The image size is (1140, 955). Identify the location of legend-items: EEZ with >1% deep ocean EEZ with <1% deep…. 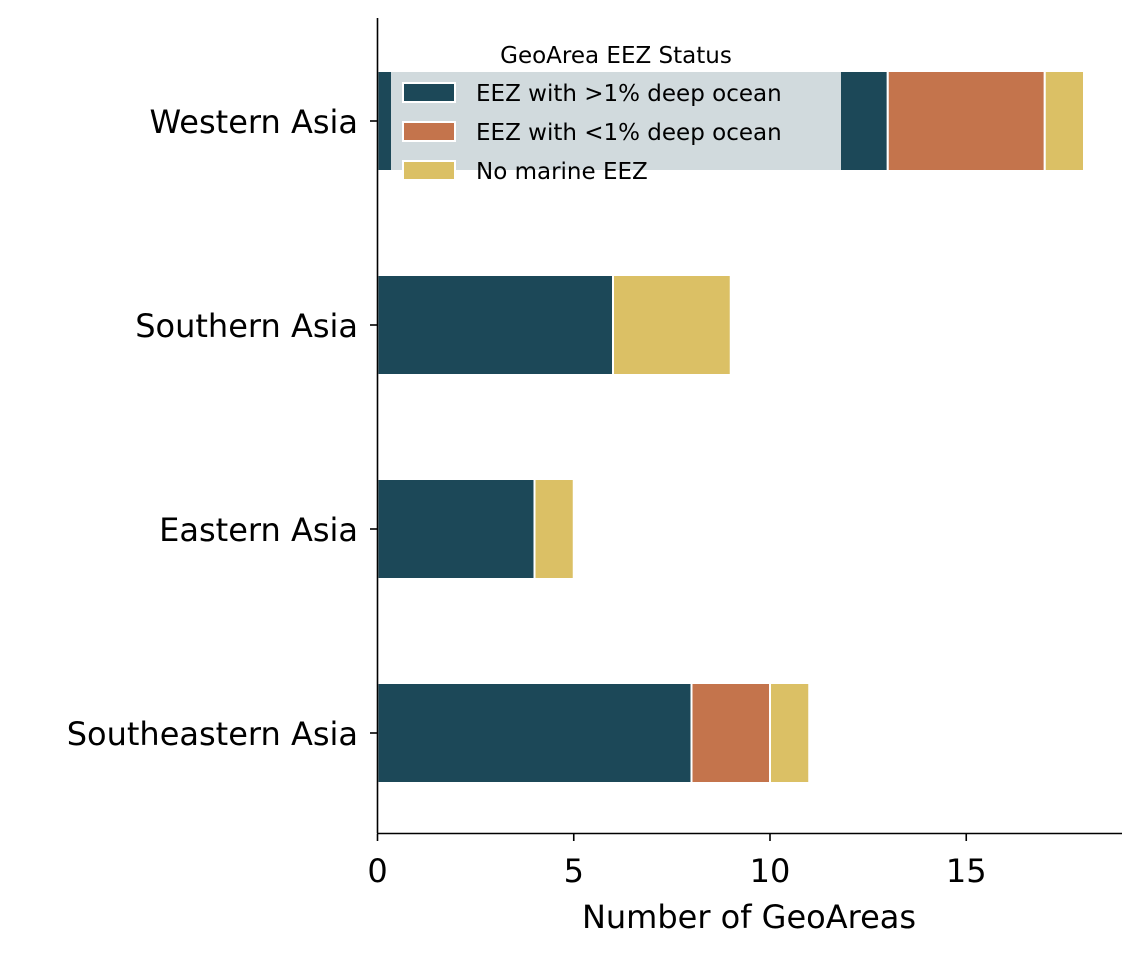
(592, 133).